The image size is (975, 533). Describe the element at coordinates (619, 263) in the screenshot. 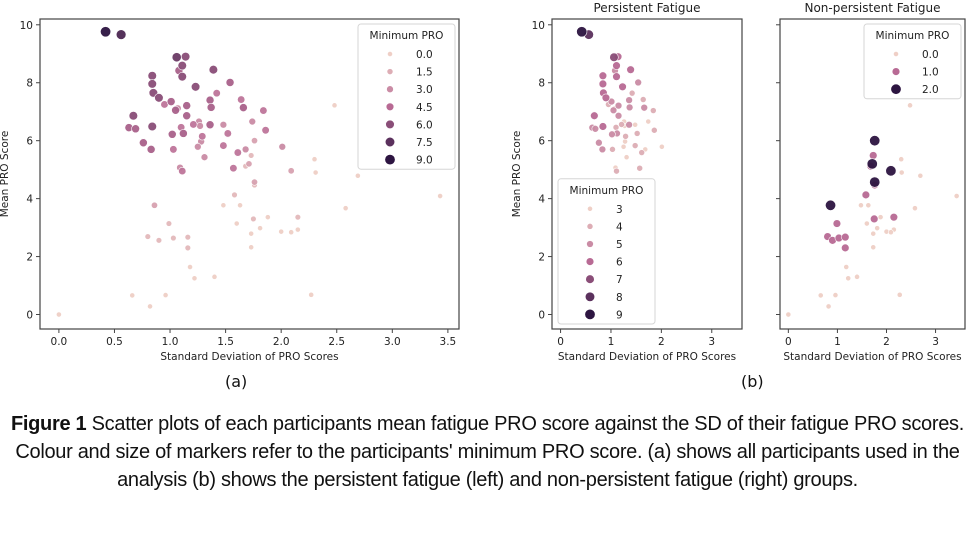

I see `legend-label: 6` at that location.